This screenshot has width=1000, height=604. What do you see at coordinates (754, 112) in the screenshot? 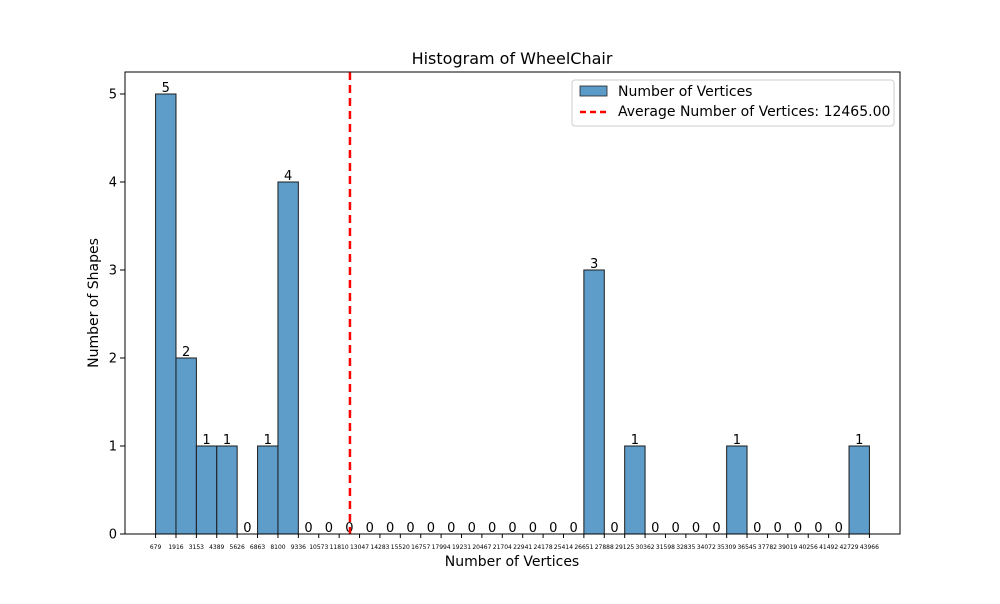
I see `legend-average-label: Average Number of Vertices: 12465.00` at bounding box center [754, 112].